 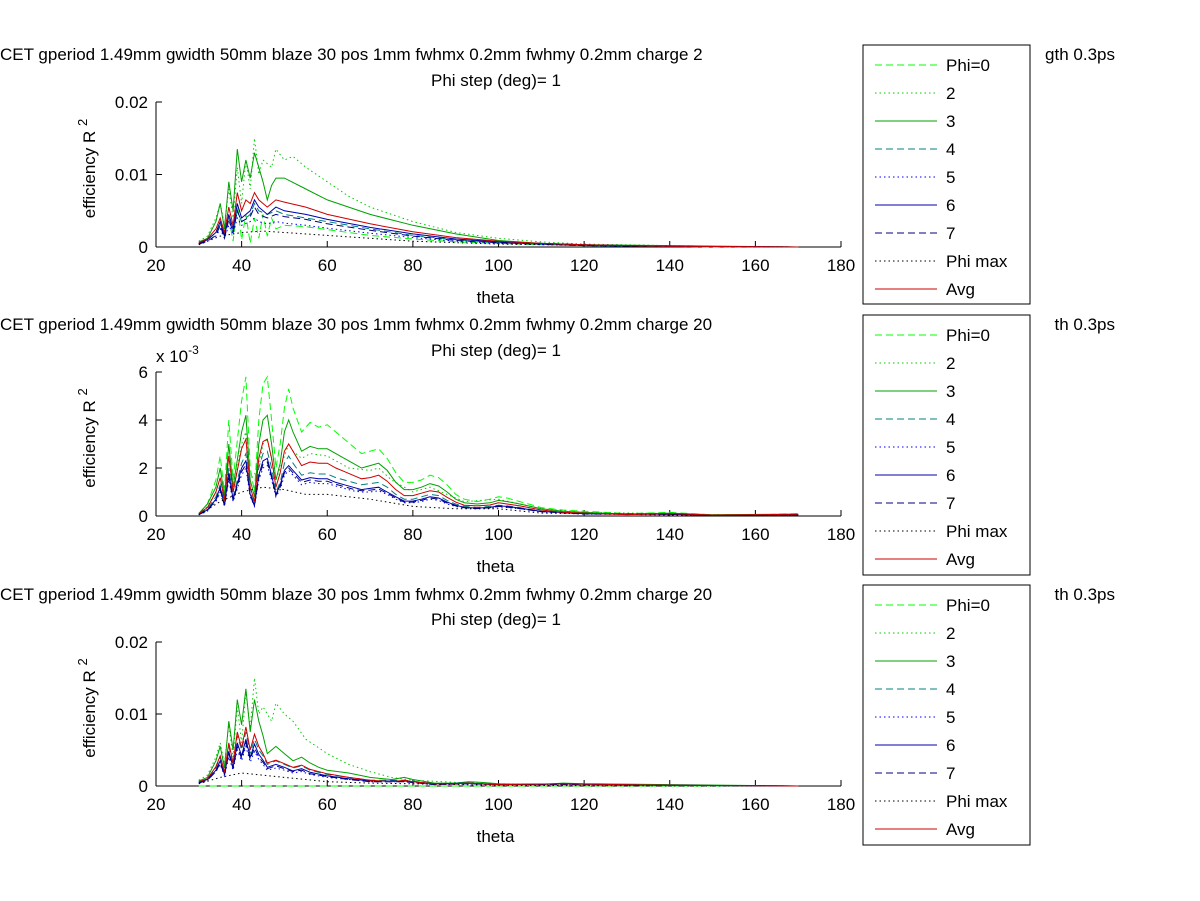 What do you see at coordinates (143, 372) in the screenshot?
I see `y-tick-label: 6` at bounding box center [143, 372].